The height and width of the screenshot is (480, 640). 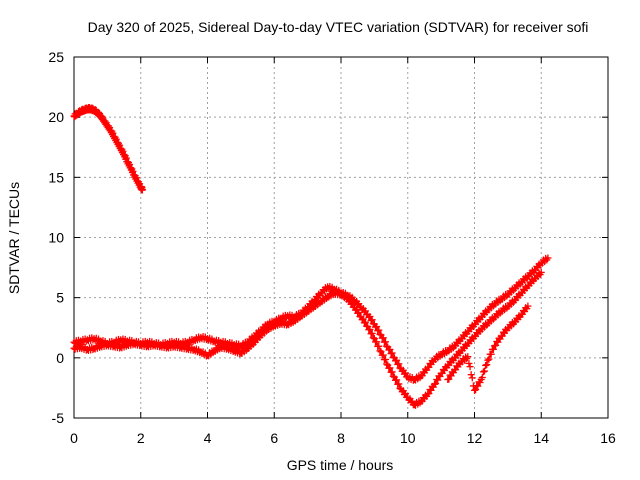 What do you see at coordinates (56, 238) in the screenshot?
I see `y-tick-label: 10` at bounding box center [56, 238].